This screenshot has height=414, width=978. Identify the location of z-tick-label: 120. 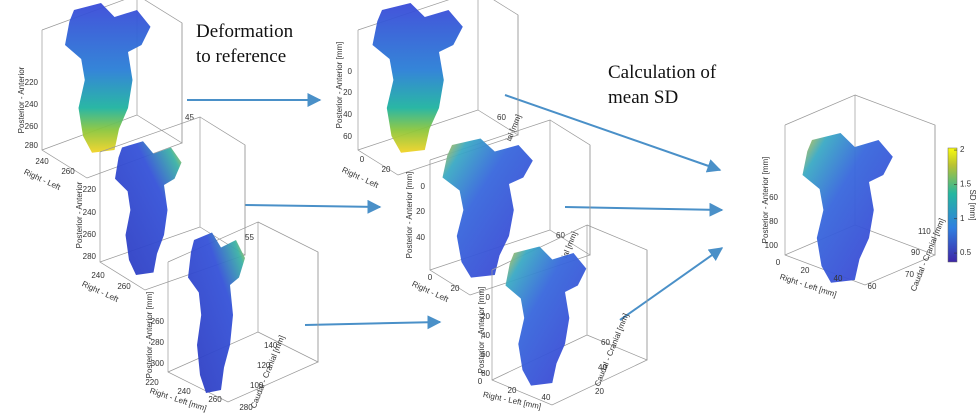
(264, 365).